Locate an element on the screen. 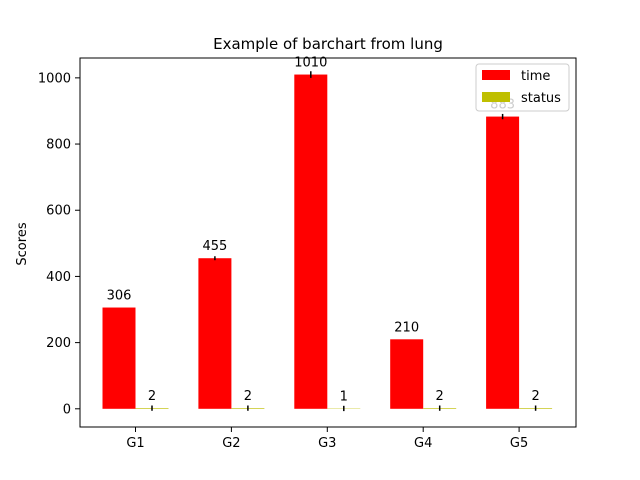 The image size is (640, 480). legend-swatch-time is located at coordinates (496, 75).